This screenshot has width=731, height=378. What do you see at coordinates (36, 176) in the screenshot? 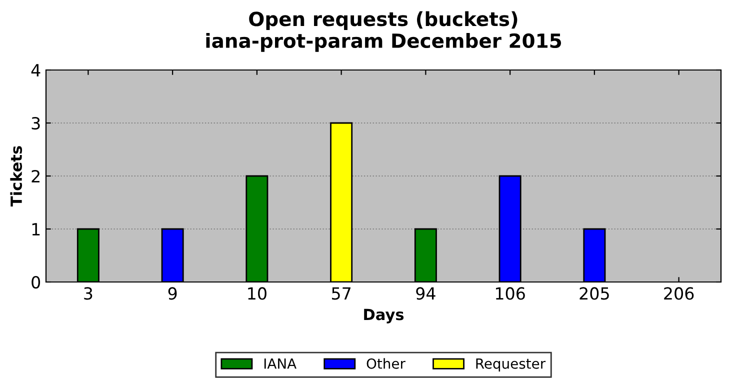
I see `y-tick-label: 2` at bounding box center [36, 176].